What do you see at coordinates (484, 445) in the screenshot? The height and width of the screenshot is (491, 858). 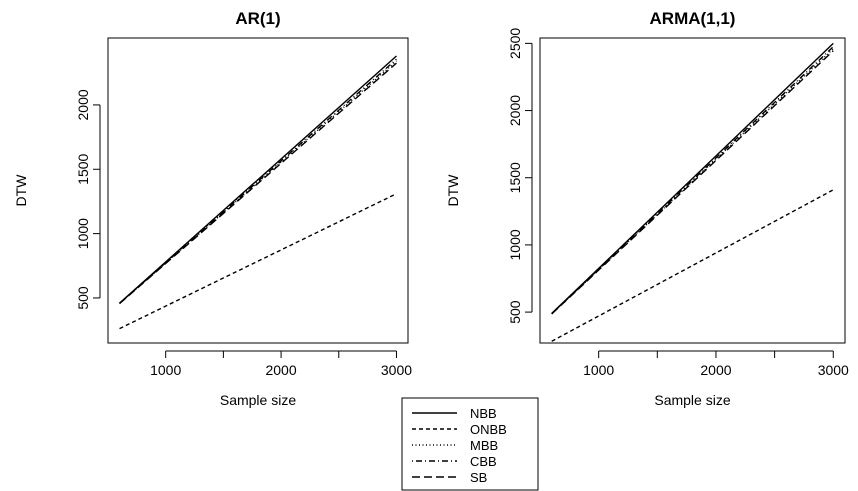 I see `legend-label-mbb: MBB` at bounding box center [484, 445].